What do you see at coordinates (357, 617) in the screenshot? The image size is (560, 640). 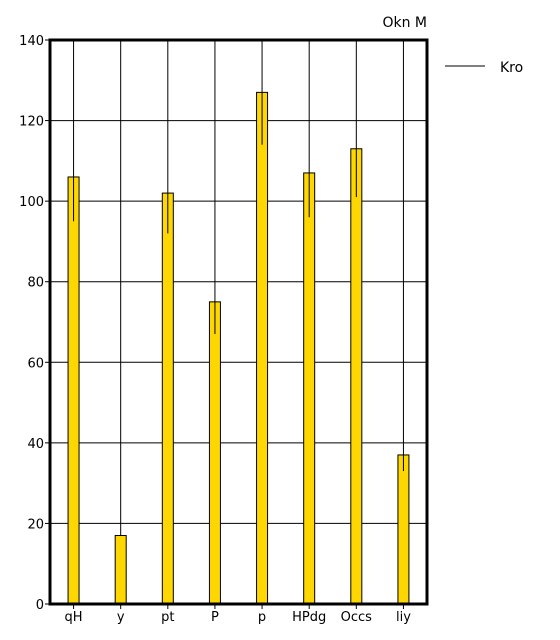 I see `x-tick-label: Occs` at bounding box center [357, 617].